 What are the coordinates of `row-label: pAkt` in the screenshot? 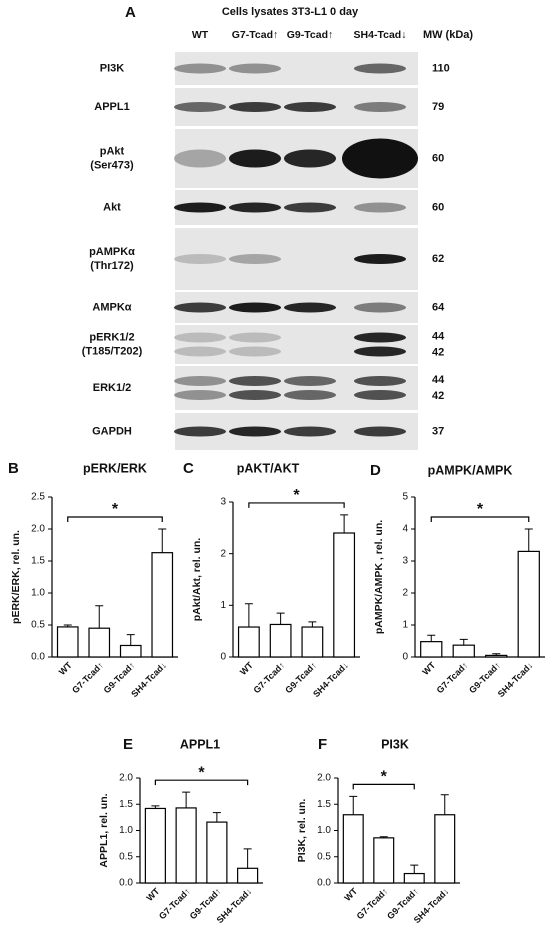 It's located at (112, 151).